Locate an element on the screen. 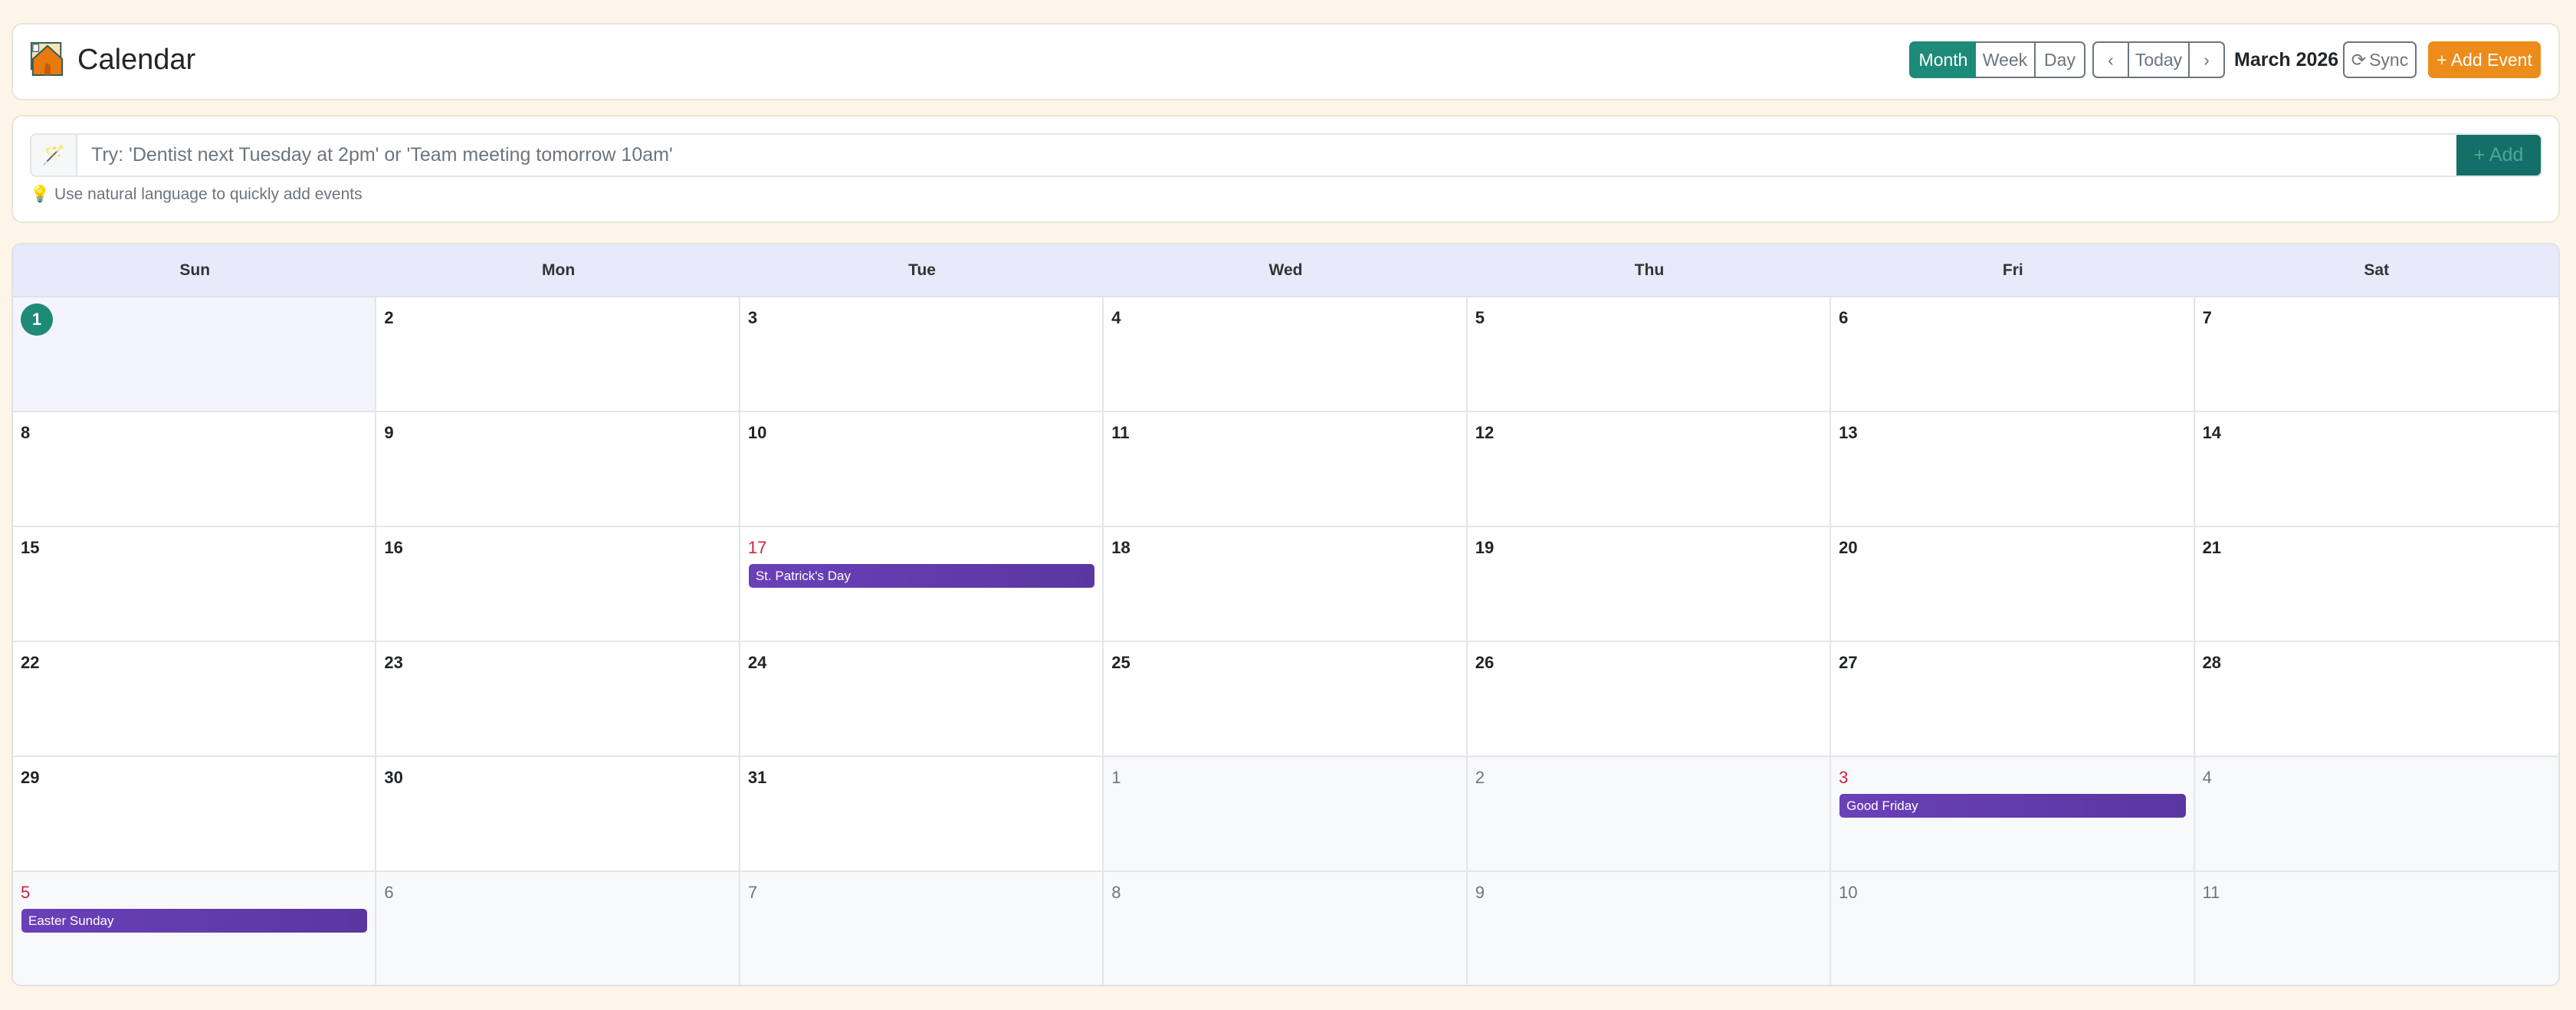 Image resolution: width=2576 pixels, height=1010 pixels. day-cell: 20 is located at coordinates (2013, 584).